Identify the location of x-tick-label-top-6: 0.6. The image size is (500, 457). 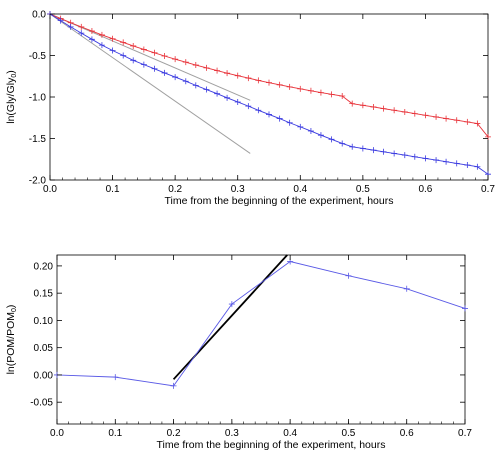
(425, 189).